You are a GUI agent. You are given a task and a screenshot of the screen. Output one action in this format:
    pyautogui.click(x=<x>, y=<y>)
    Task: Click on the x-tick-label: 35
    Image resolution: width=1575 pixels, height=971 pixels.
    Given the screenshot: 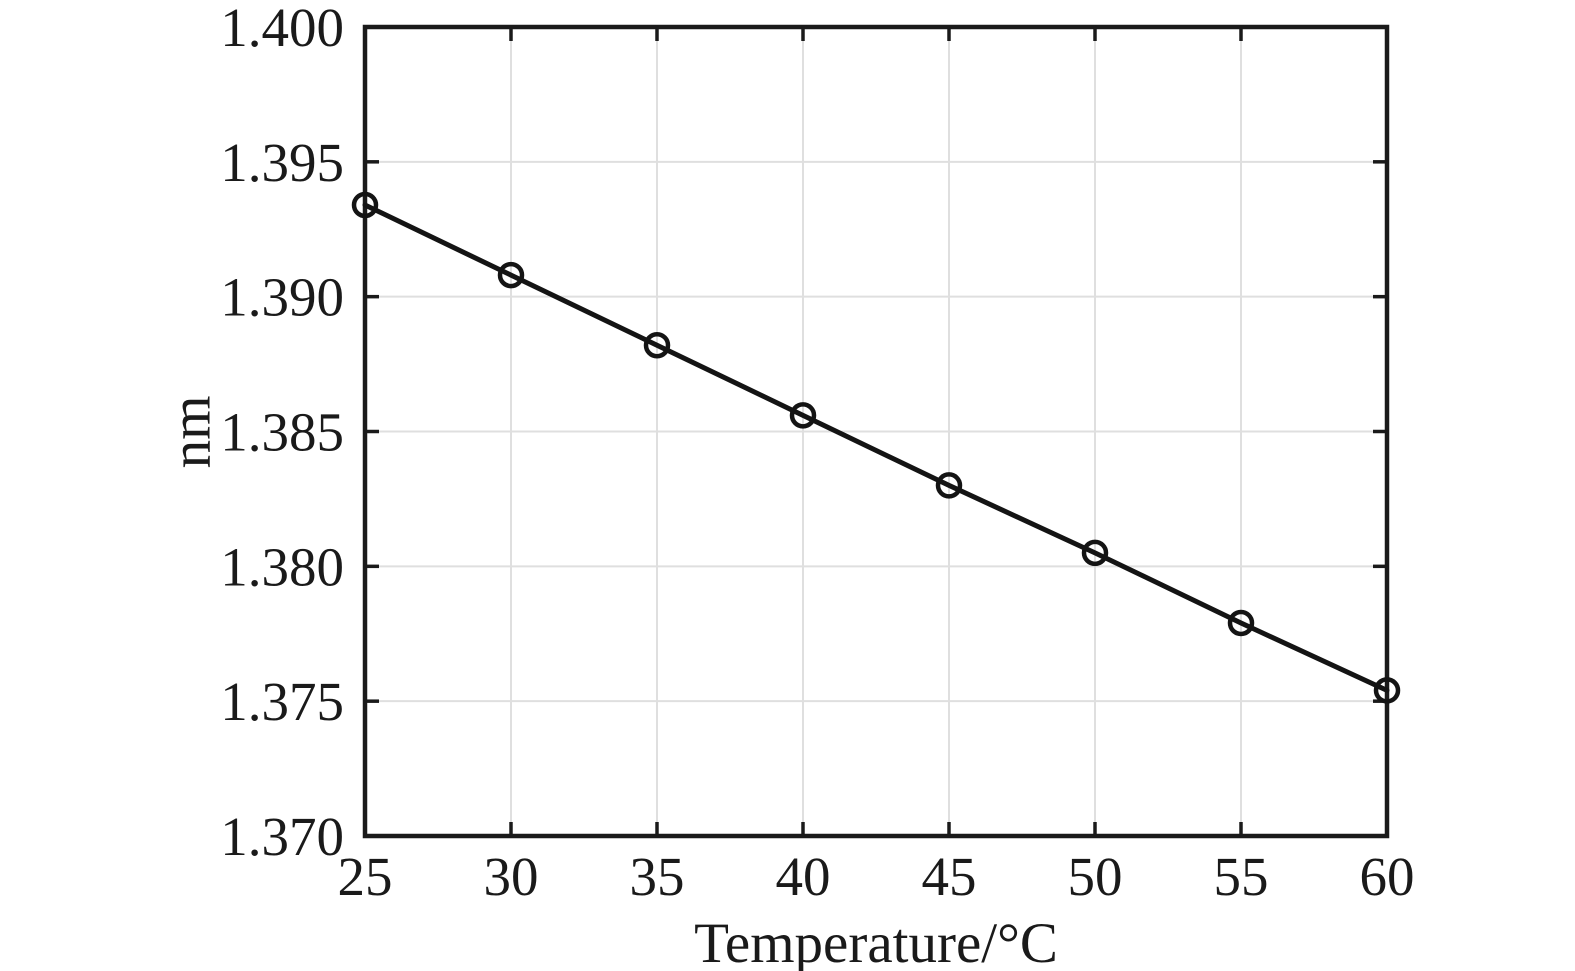 What is the action you would take?
    pyautogui.click(x=657, y=876)
    